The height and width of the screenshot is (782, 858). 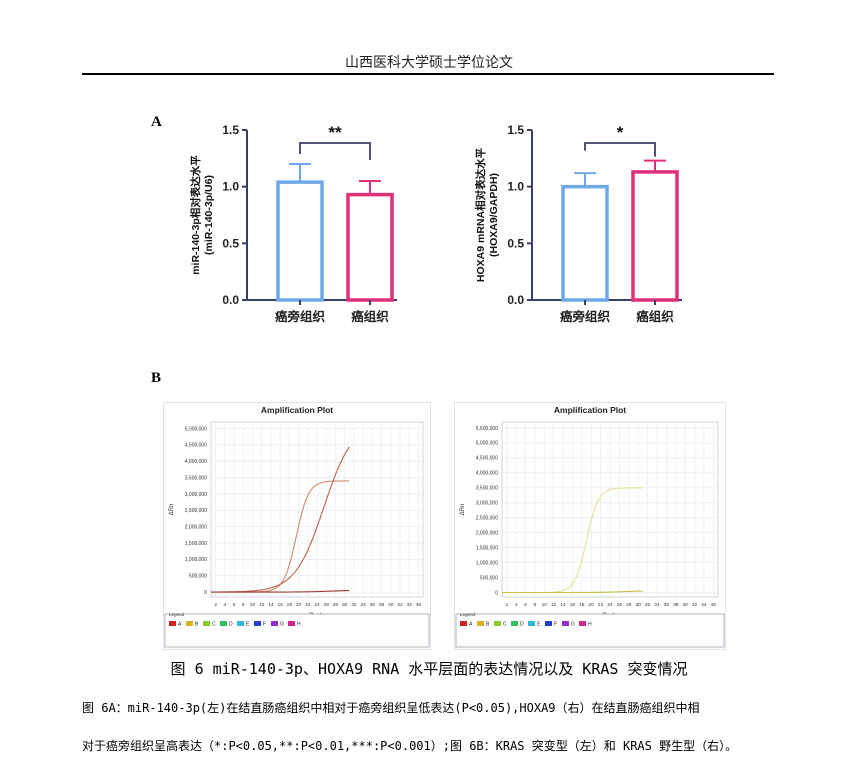 What do you see at coordinates (189, 623) in the screenshot?
I see `legend-swatch-B` at bounding box center [189, 623].